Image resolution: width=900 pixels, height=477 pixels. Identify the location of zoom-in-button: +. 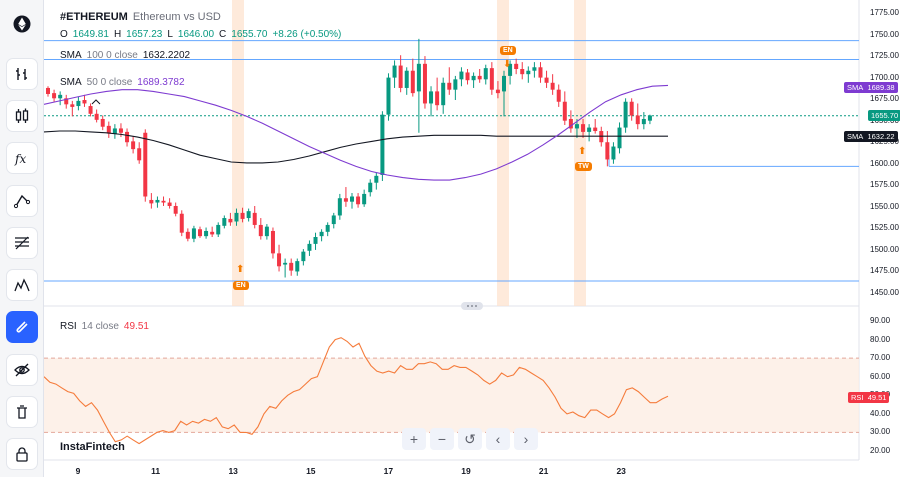
(414, 439).